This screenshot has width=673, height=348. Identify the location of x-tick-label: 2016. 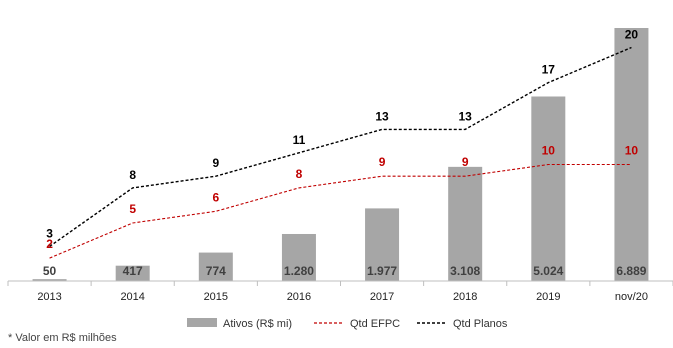
(299, 297).